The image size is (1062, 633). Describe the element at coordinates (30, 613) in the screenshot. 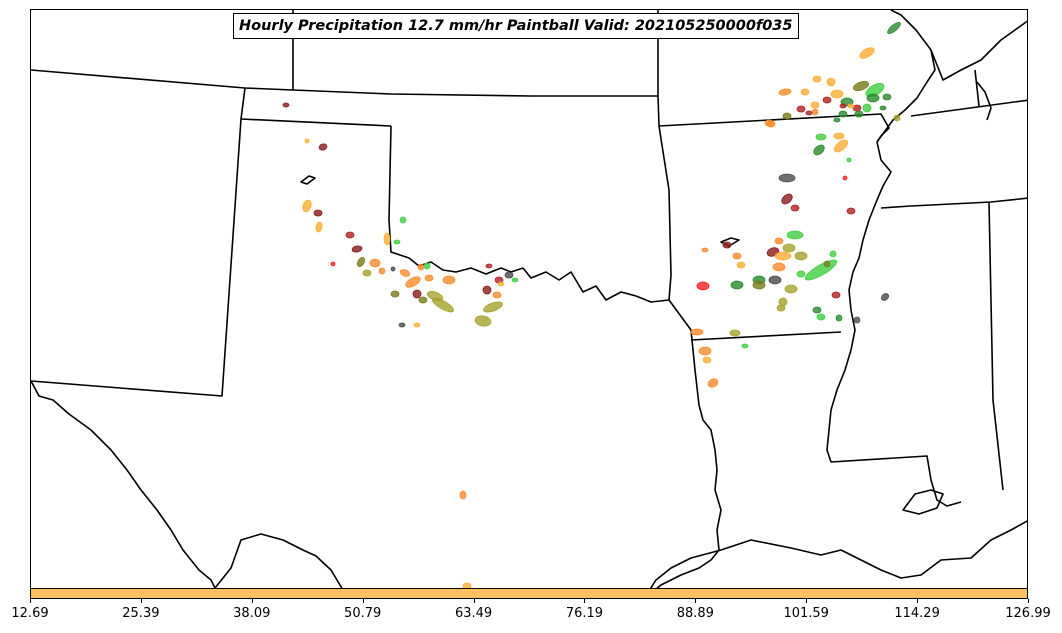

I see `colorbar-tick-label: 12.69` at that location.